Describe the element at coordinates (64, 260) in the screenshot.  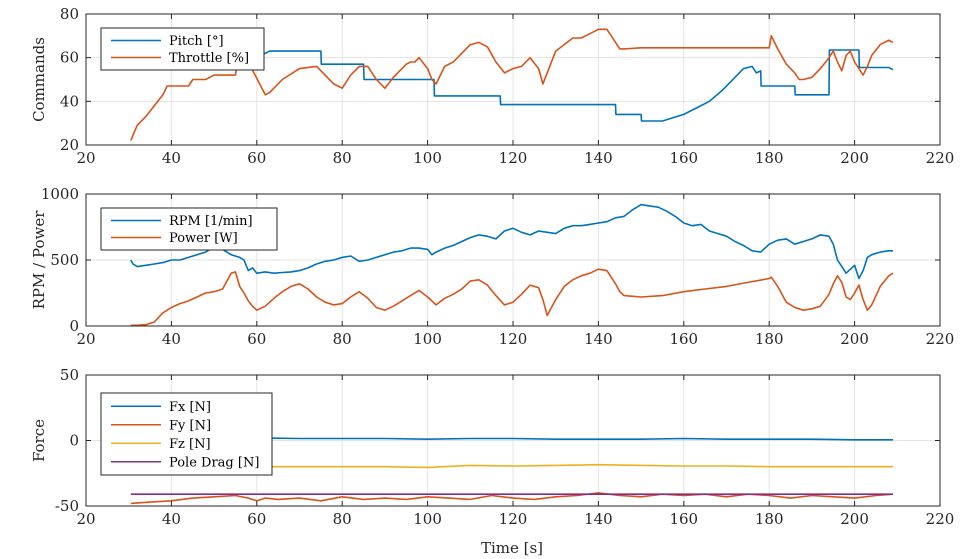
I see `y-tick-label: 500` at that location.